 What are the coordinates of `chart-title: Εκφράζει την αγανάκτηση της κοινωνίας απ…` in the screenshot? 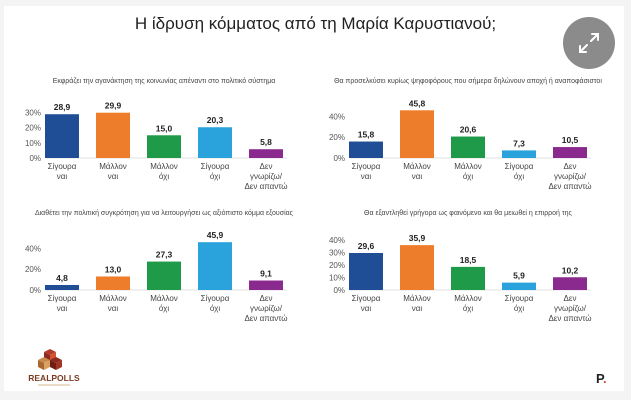 It's located at (164, 81).